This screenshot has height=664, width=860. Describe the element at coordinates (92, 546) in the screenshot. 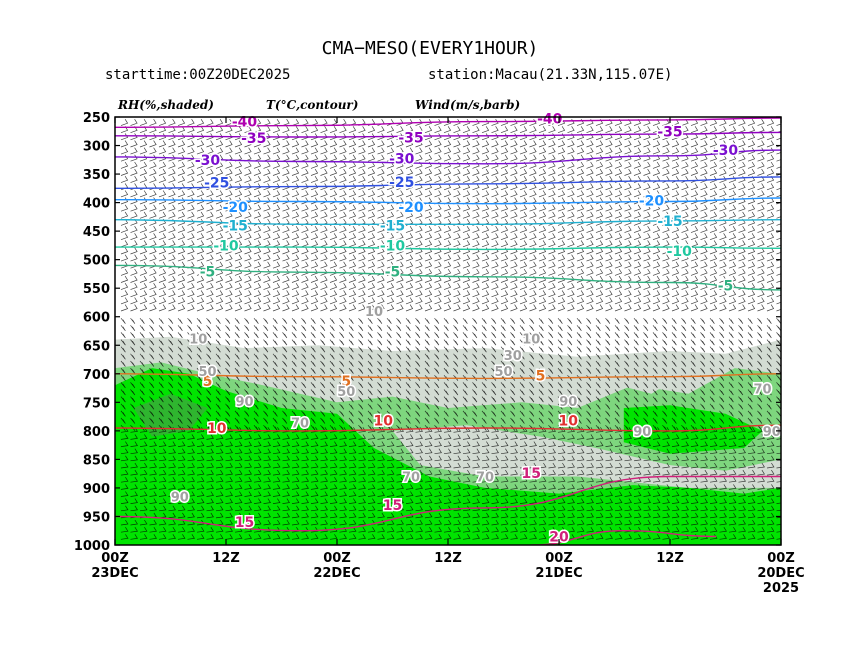

I see `y-tick-label: 1000` at that location.